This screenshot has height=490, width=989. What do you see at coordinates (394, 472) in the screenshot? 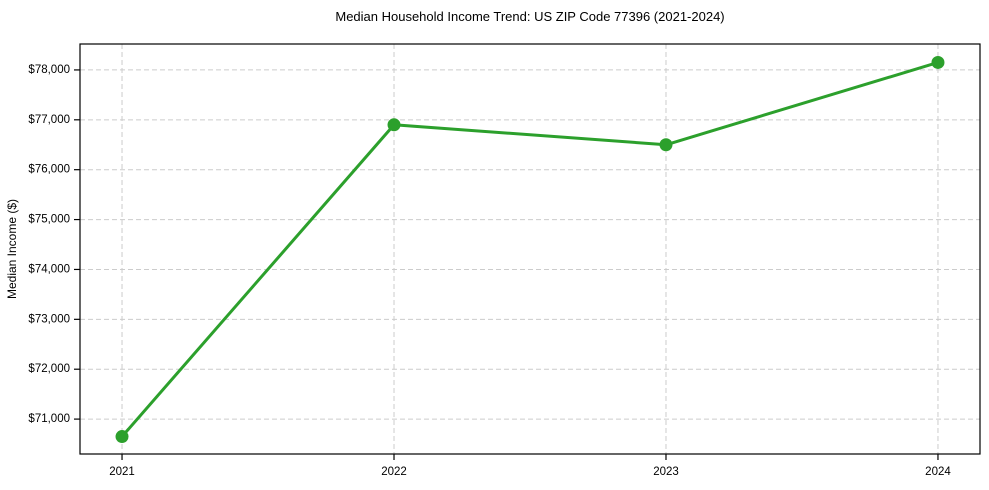
I see `x-tick-label: 2022` at bounding box center [394, 472].